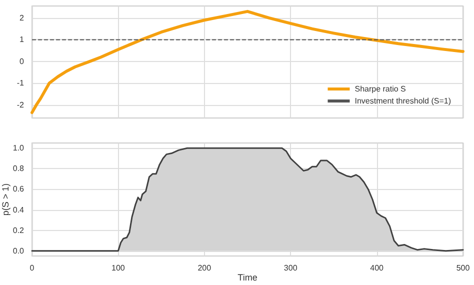 The width and height of the screenshot is (474, 285). Describe the element at coordinates (18, 148) in the screenshot. I see `y-tick-label: 1.0` at that location.